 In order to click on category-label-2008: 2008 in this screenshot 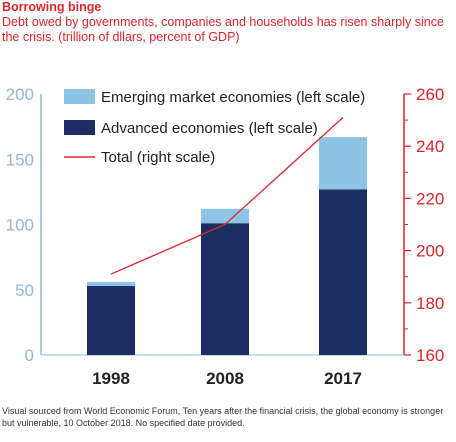, I will do `click(225, 378)`.